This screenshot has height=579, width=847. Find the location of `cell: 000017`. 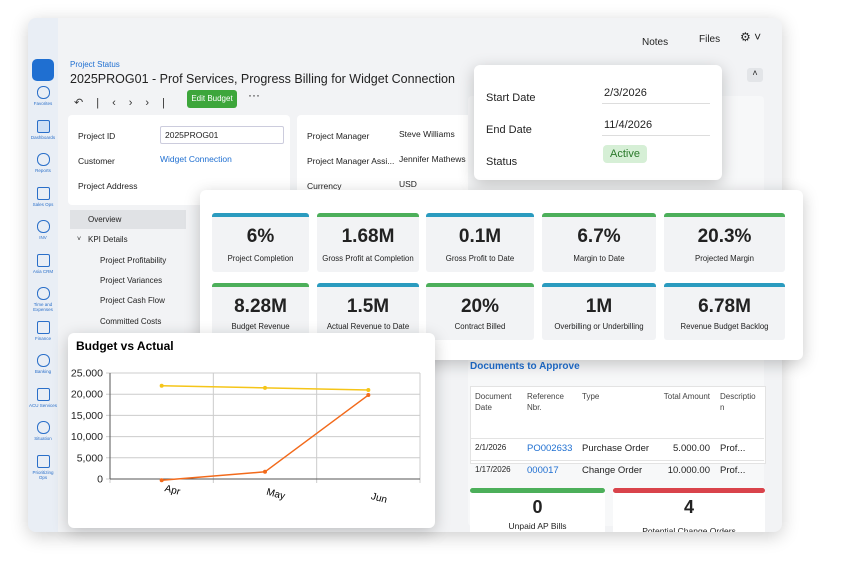

cell: 000017 is located at coordinates (543, 470).